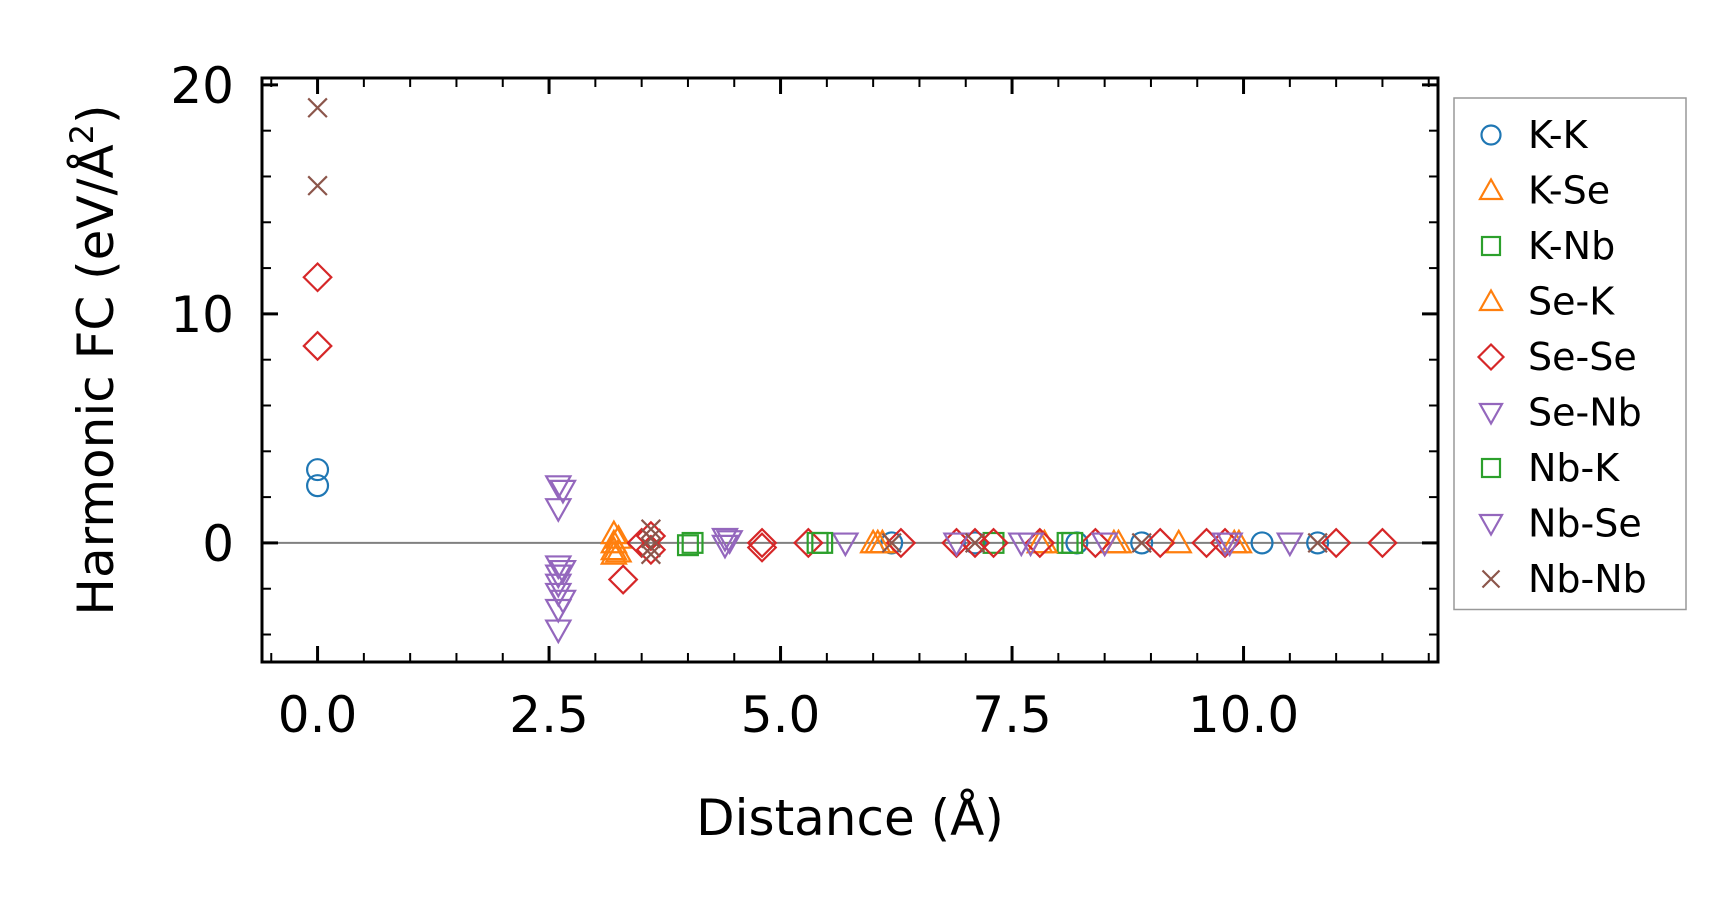  What do you see at coordinates (1491, 579) in the screenshot?
I see `legend-marker-nb-nb` at bounding box center [1491, 579].